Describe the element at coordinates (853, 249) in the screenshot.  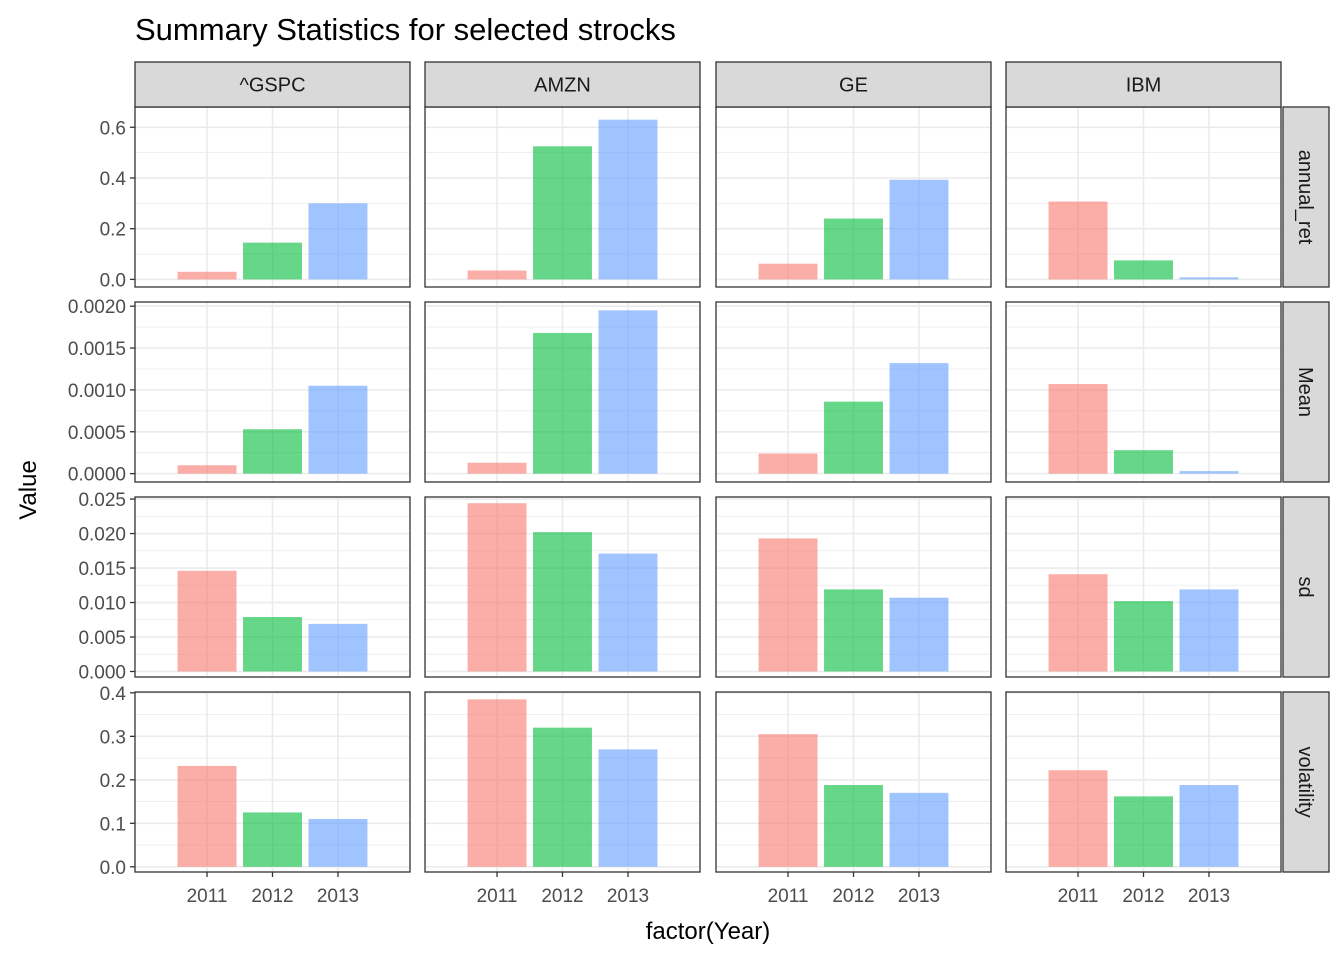
I see `bar-ge-annual-ret-2012` at that location.